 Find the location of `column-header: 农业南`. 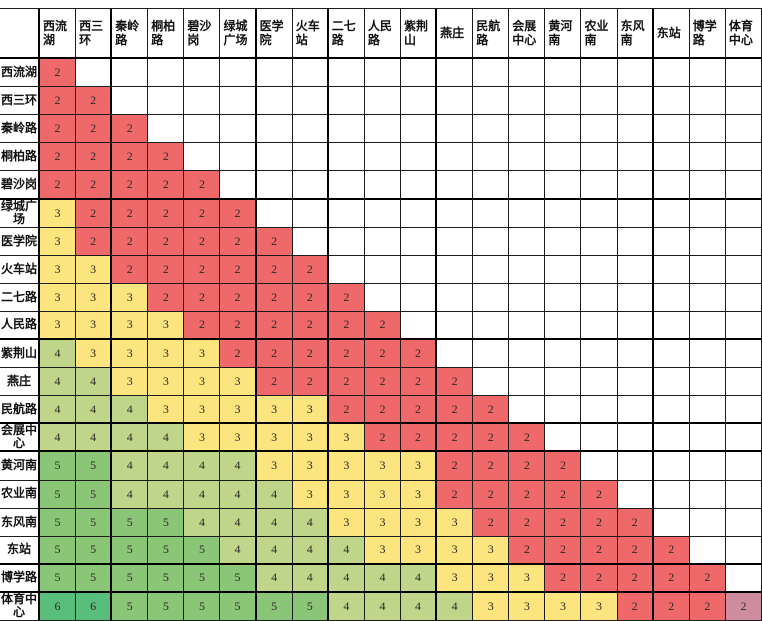

column-header: 农业南 is located at coordinates (599, 34).